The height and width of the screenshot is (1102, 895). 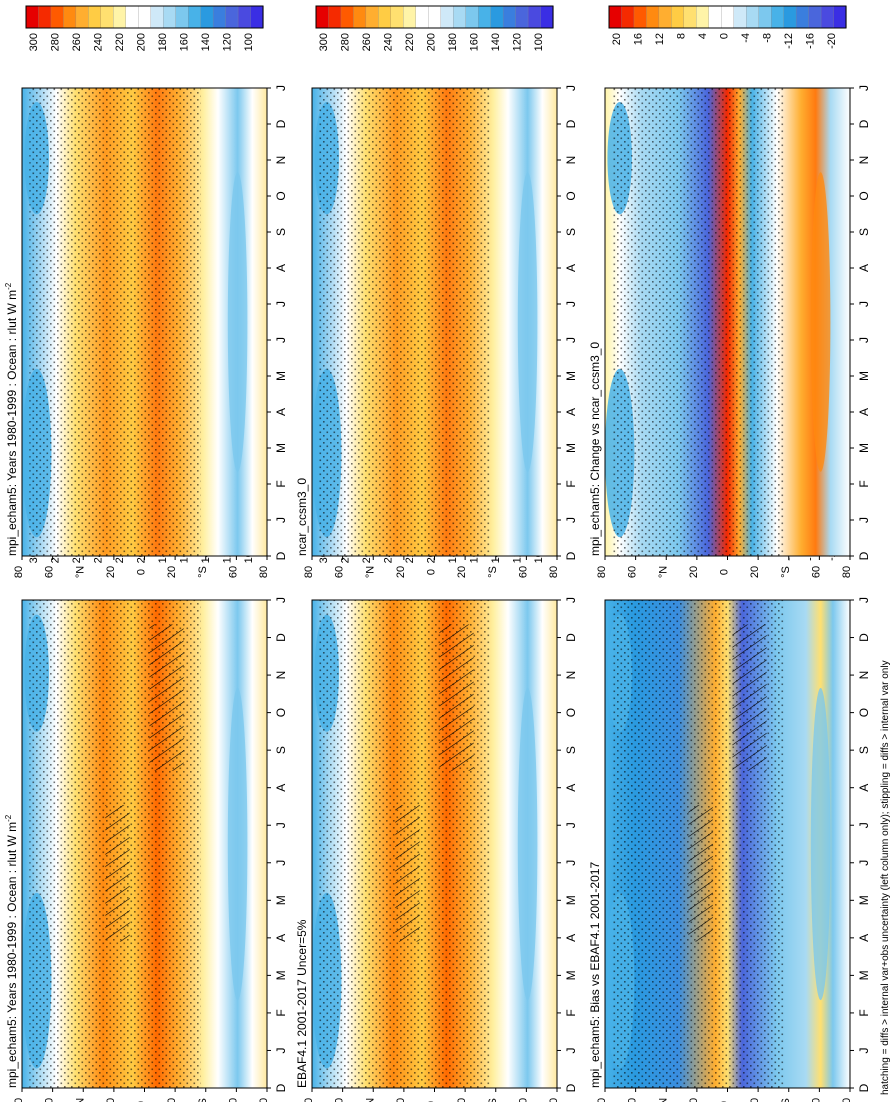 I want to click on stippling, so click(x=405, y=322).